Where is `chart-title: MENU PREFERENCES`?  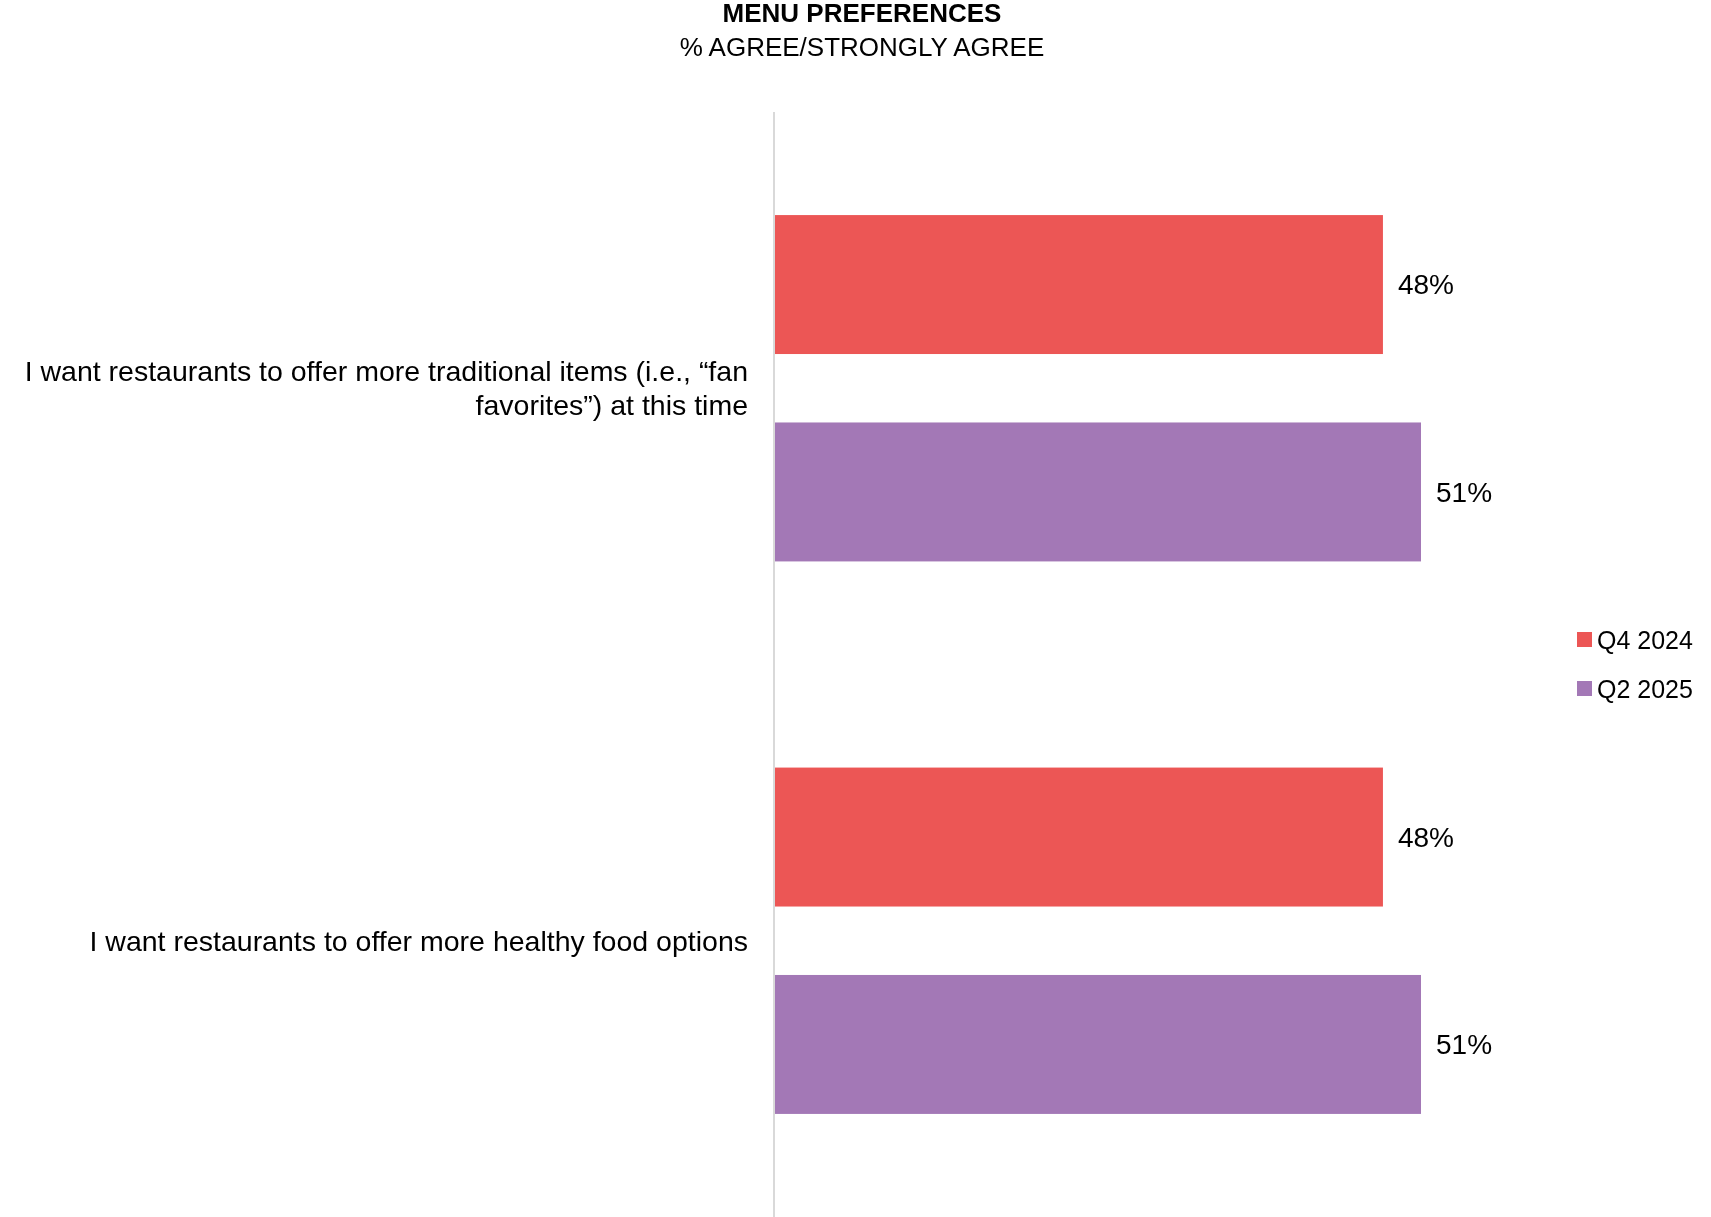 chart-title: MENU PREFERENCES is located at coordinates (862, 14).